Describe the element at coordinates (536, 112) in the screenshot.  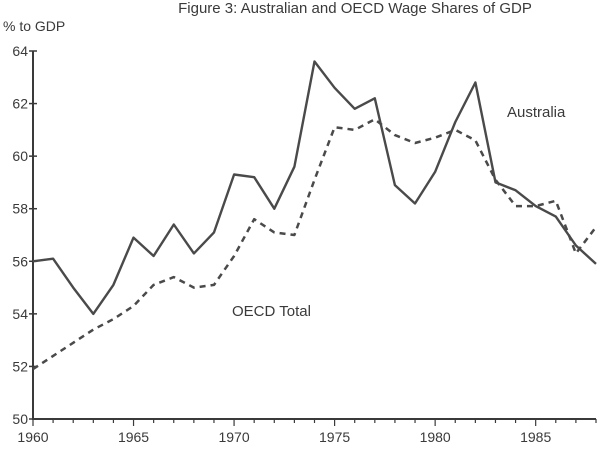
I see `series-label-australia: Australia` at that location.